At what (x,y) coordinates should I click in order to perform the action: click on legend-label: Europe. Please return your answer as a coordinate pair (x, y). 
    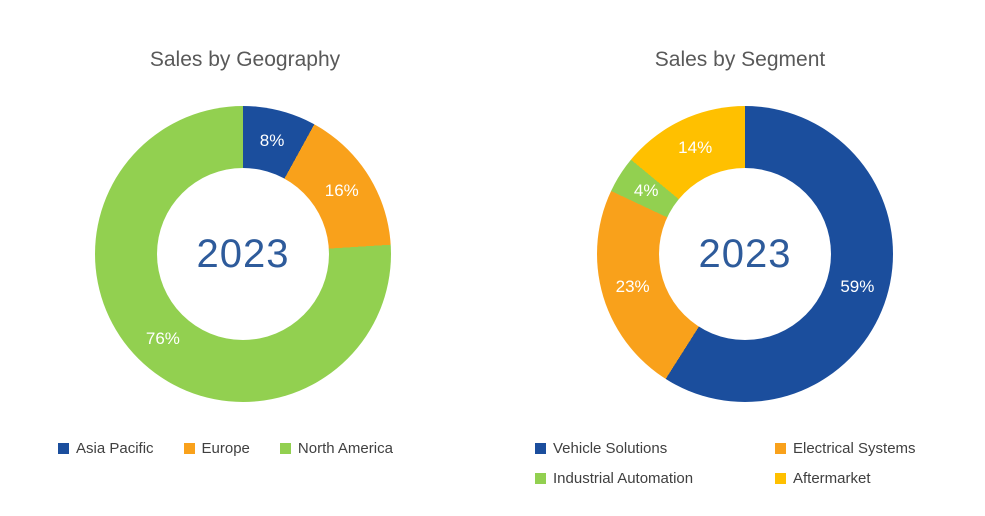
    Looking at the image, I should click on (225, 448).